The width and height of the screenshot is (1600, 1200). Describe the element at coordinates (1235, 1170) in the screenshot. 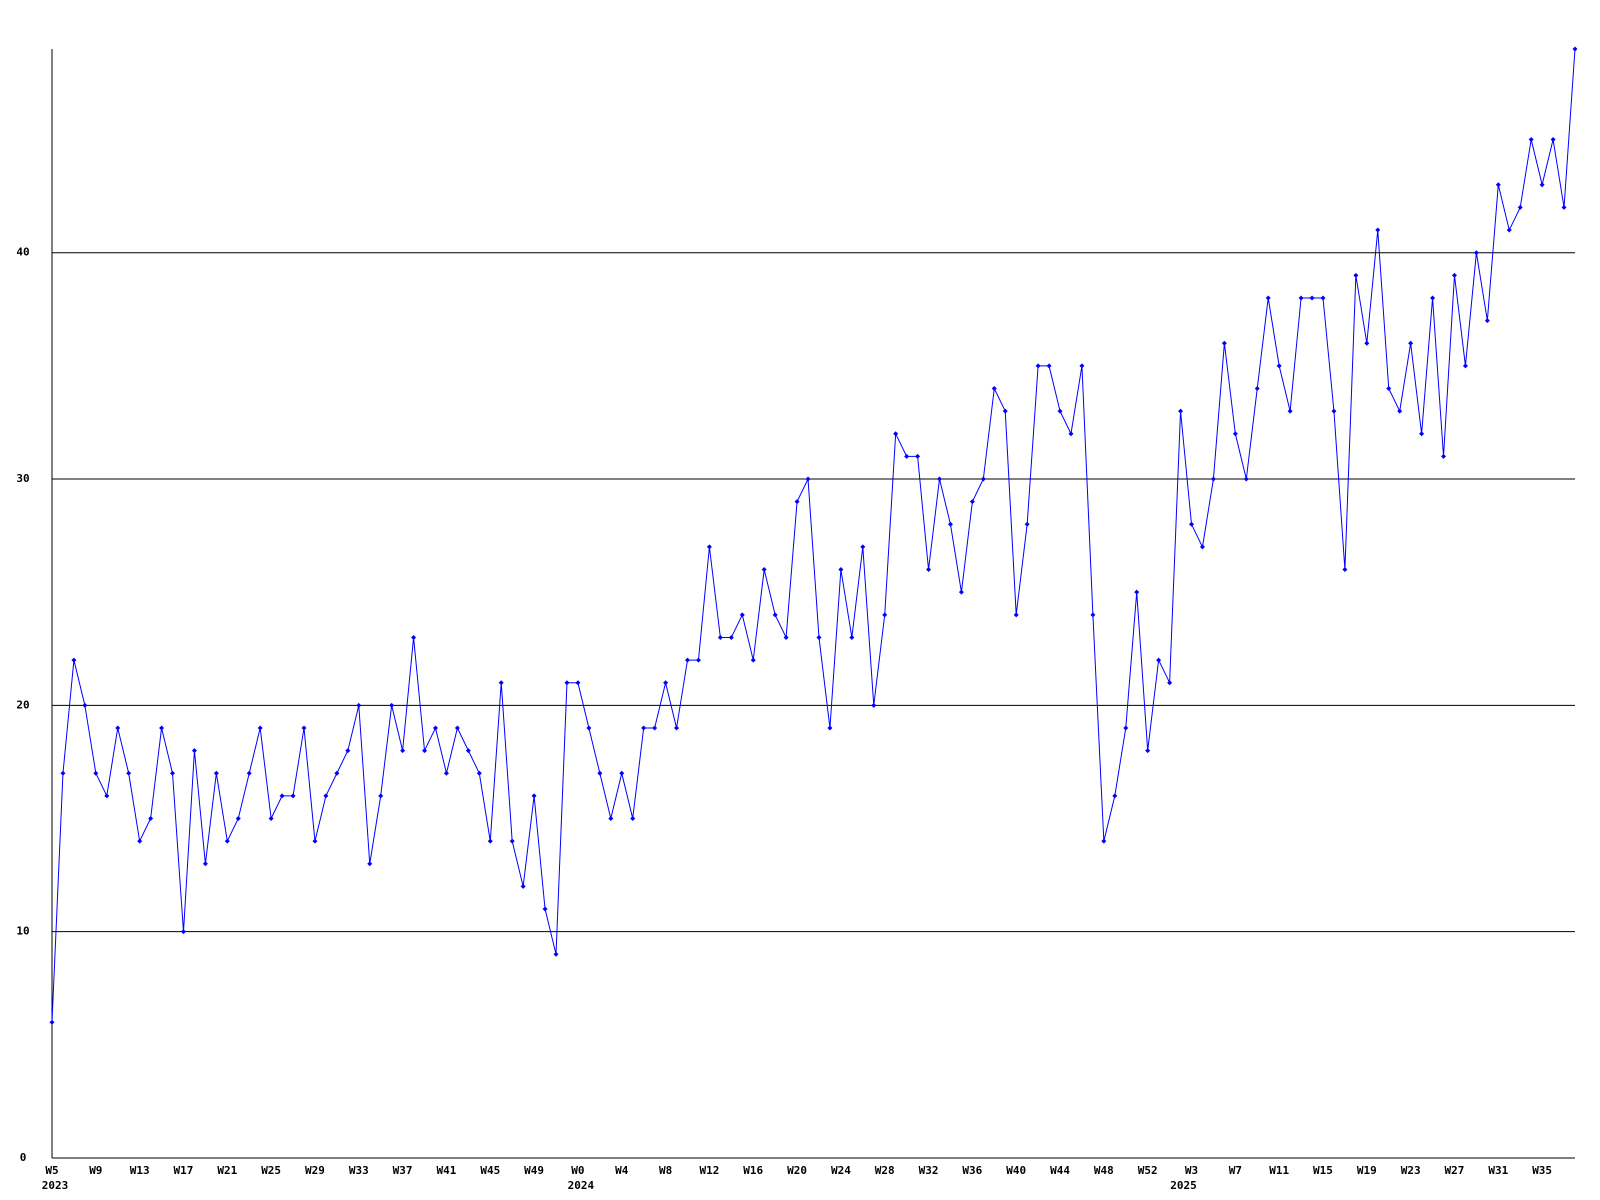

I see `x-tick-label: W7` at that location.